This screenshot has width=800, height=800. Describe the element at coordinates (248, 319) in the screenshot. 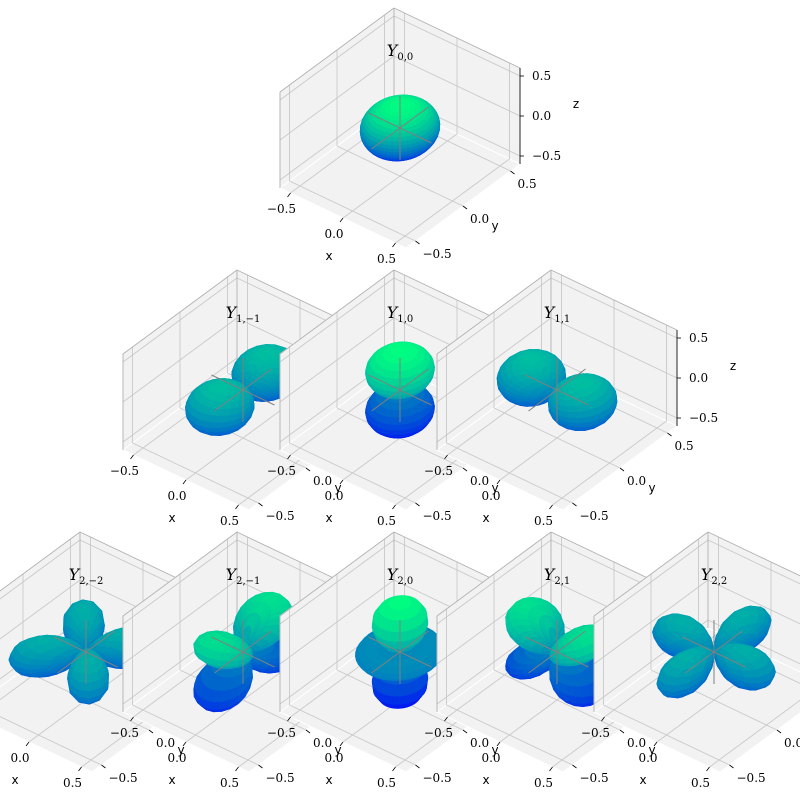

I see `title-subscript: 1,−1` at that location.